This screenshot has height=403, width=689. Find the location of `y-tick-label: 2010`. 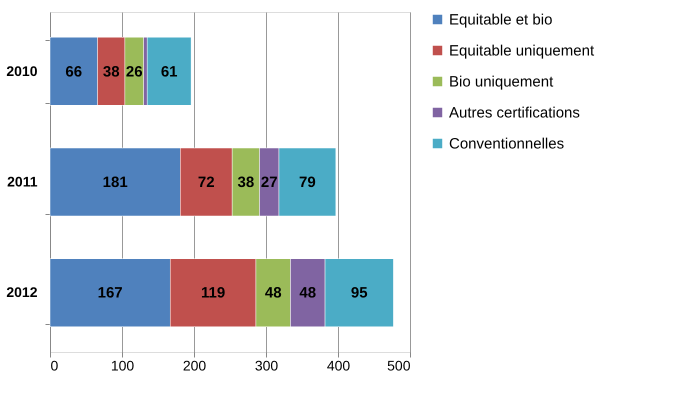

y-tick-label: 2010 is located at coordinates (22, 70).